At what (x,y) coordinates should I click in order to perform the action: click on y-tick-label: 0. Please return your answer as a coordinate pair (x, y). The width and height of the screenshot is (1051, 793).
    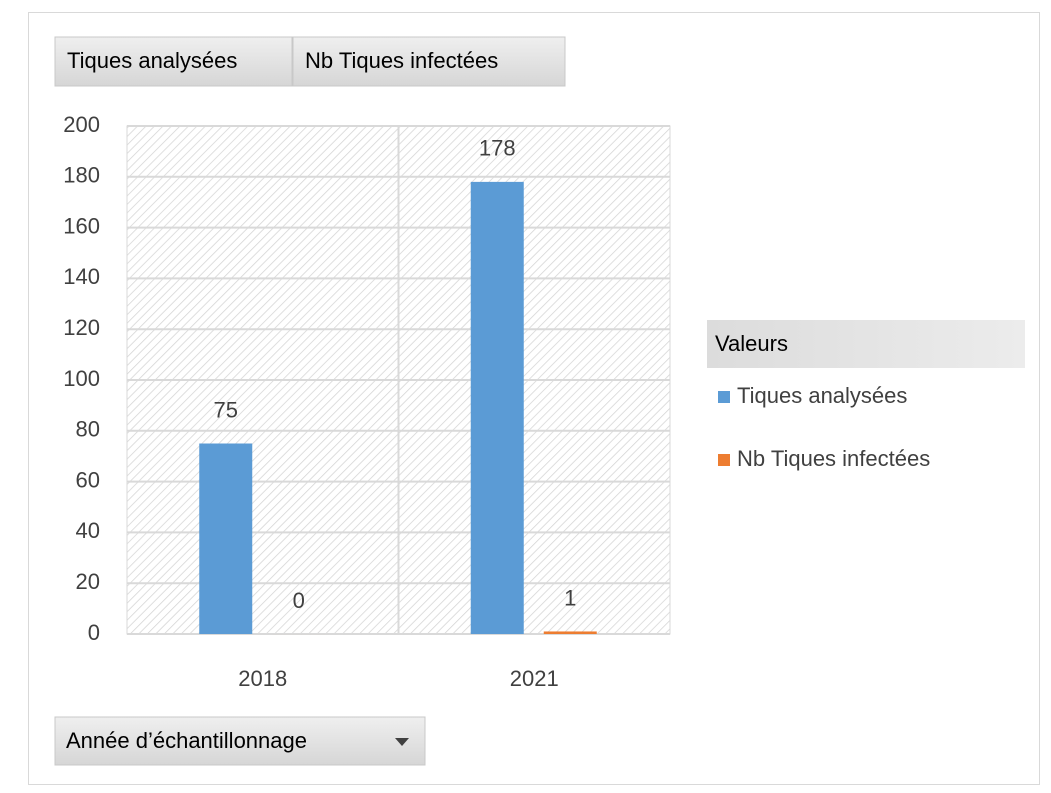
    Looking at the image, I should click on (94, 632).